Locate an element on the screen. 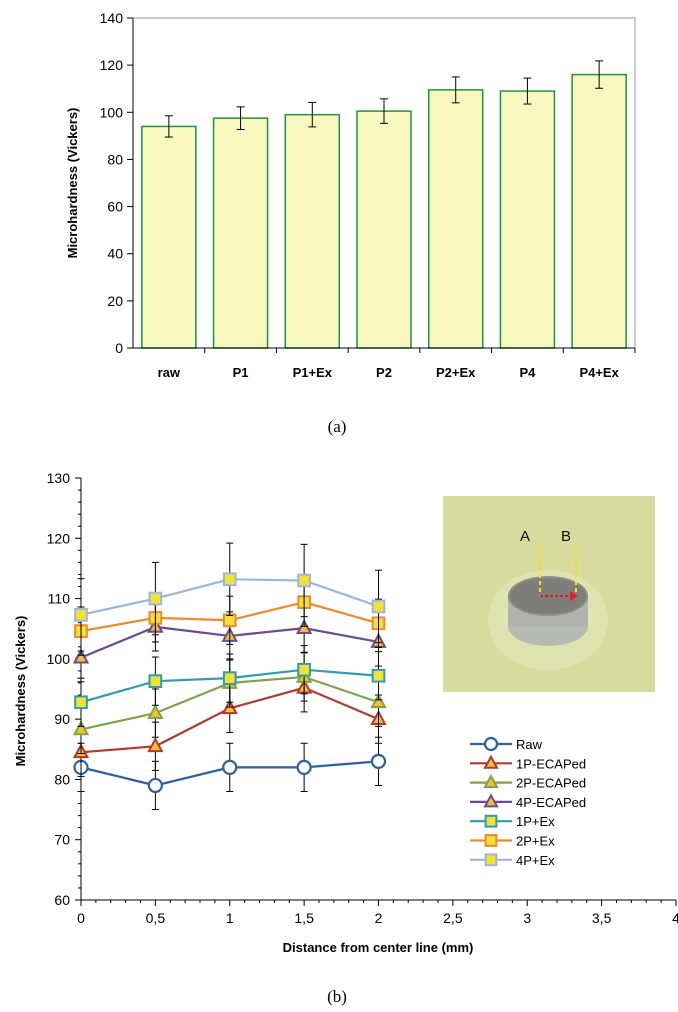  x-axis-label-b: Distance from center line (mm) is located at coordinates (378, 947).